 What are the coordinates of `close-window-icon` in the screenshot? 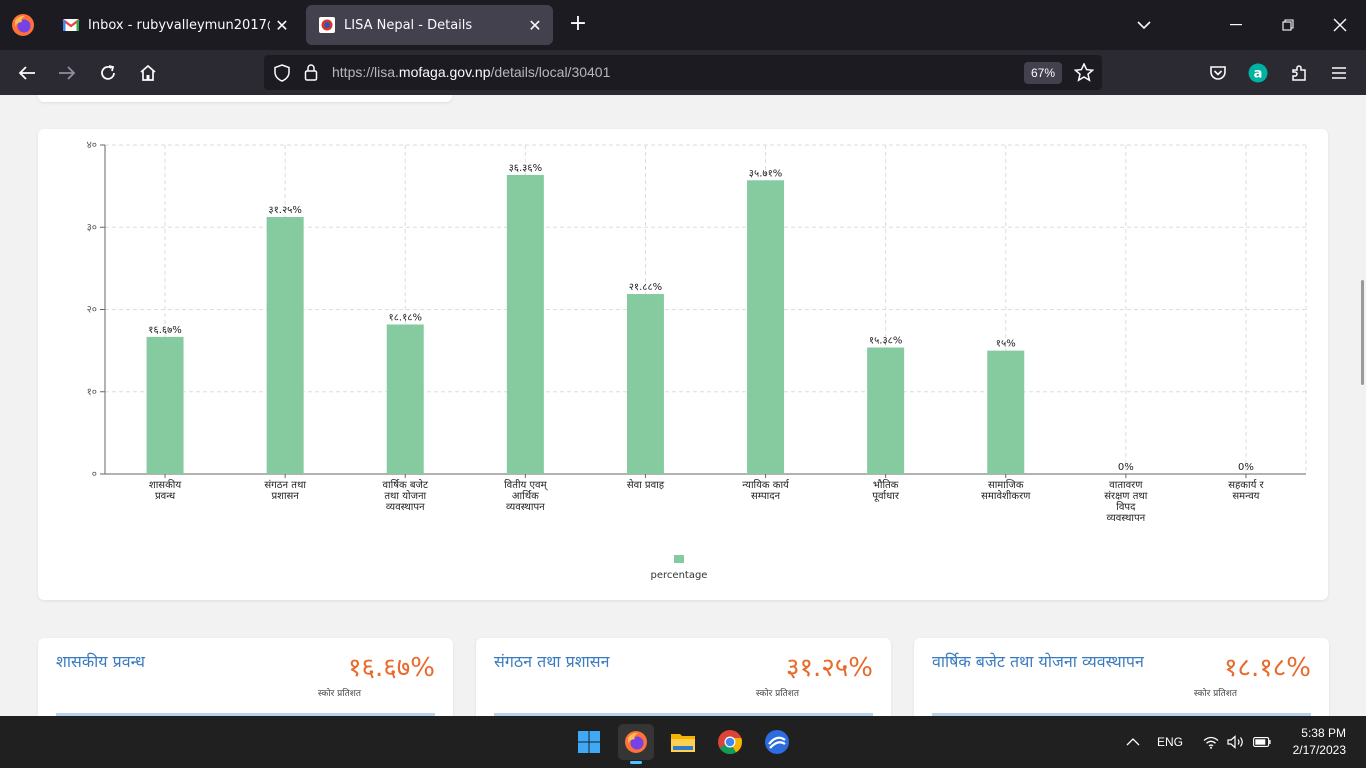 It's located at (1340, 25).